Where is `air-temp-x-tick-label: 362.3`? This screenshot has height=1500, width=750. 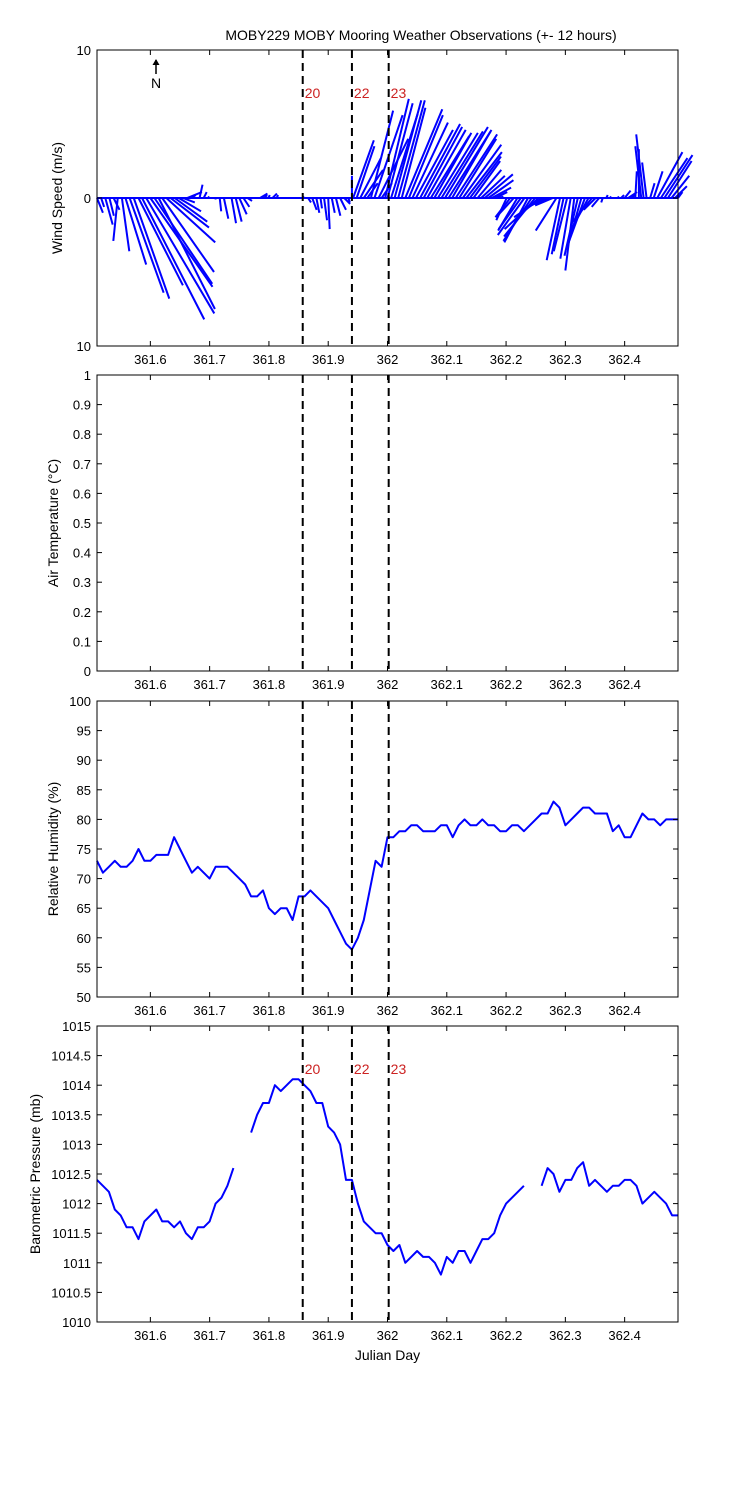
air-temp-x-tick-label: 362.3 is located at coordinates (565, 684).